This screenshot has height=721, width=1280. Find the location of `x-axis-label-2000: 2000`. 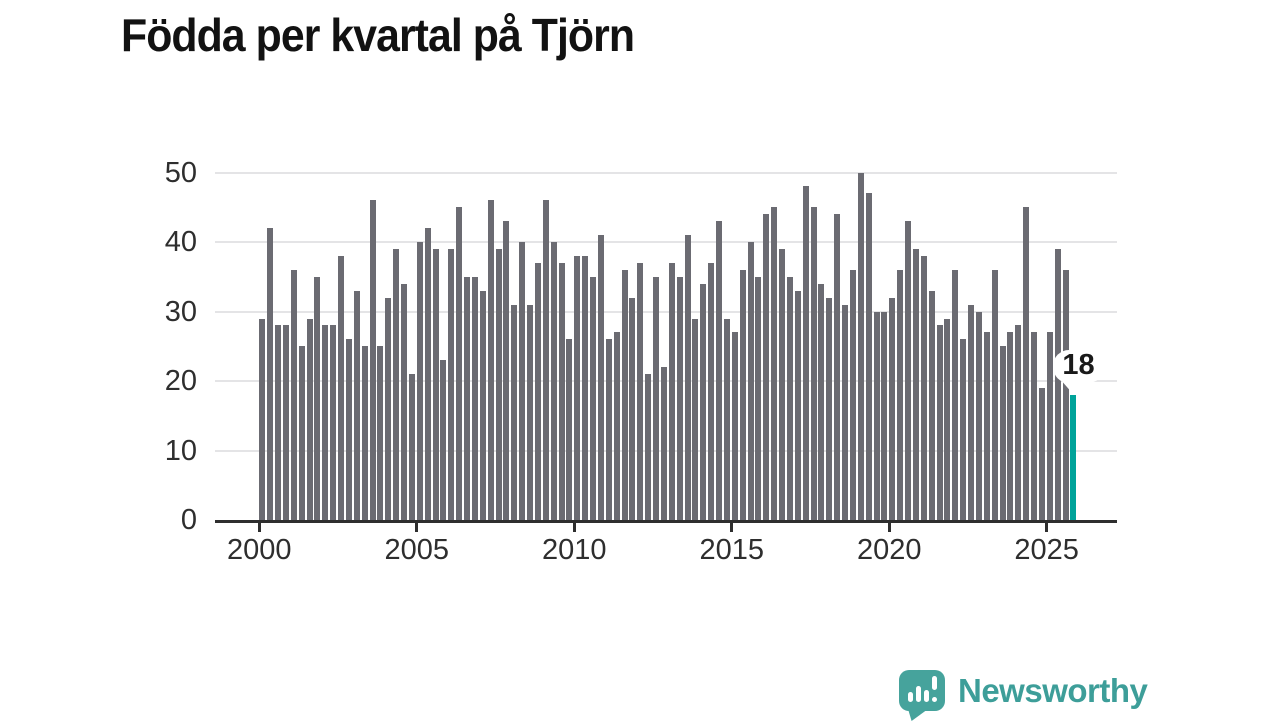

x-axis-label-2000: 2000 is located at coordinates (259, 550).